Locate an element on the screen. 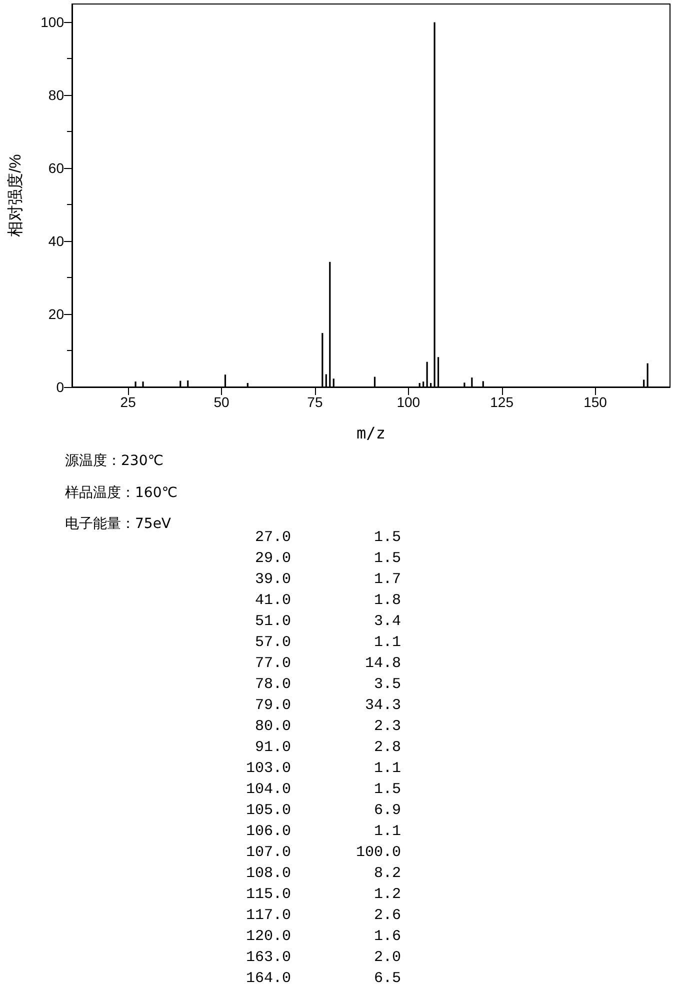 Image resolution: width=680 pixels, height=992 pixels. x-tick-label: 150 is located at coordinates (596, 402).